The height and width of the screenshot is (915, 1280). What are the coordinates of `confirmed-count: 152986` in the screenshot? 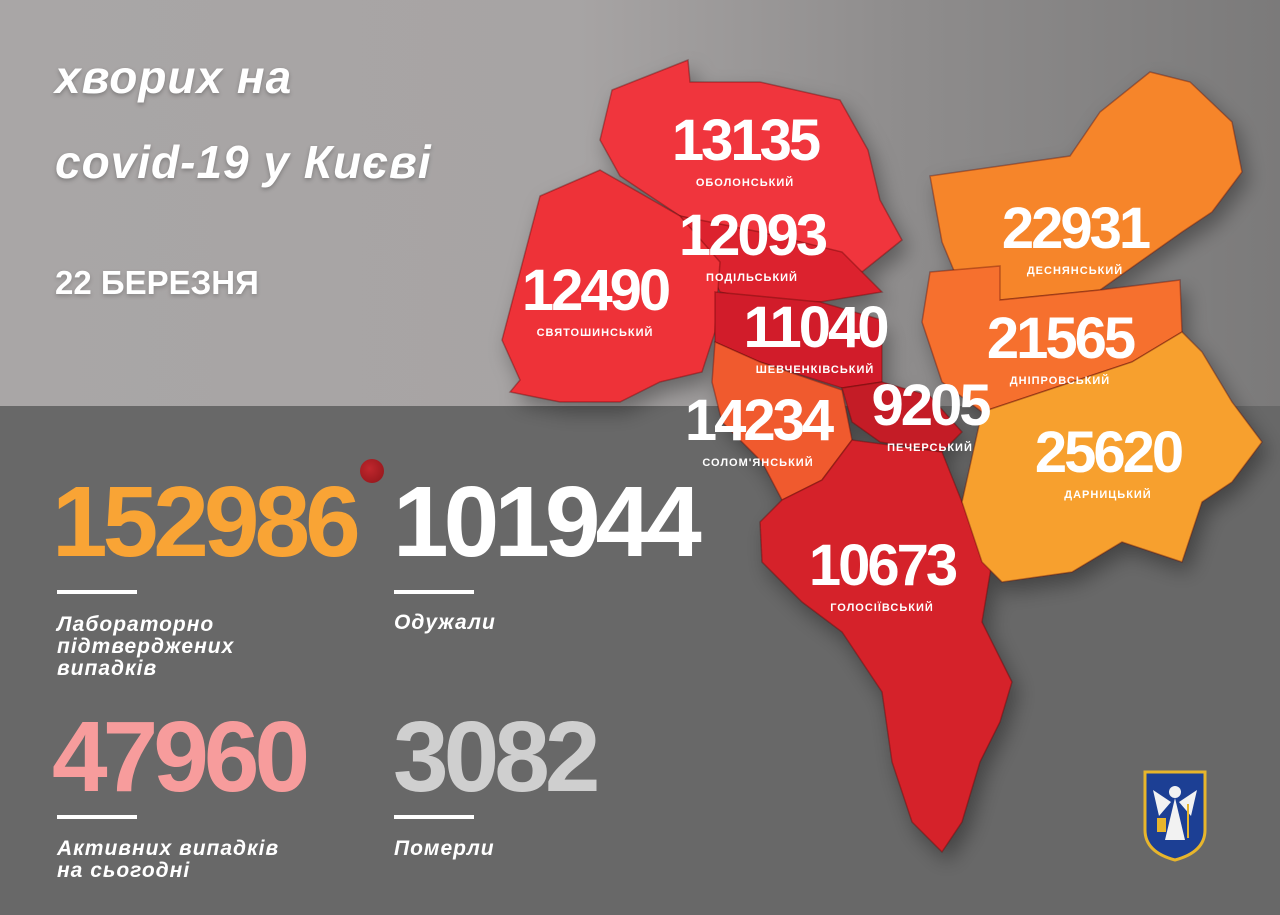 It's located at (206, 522).